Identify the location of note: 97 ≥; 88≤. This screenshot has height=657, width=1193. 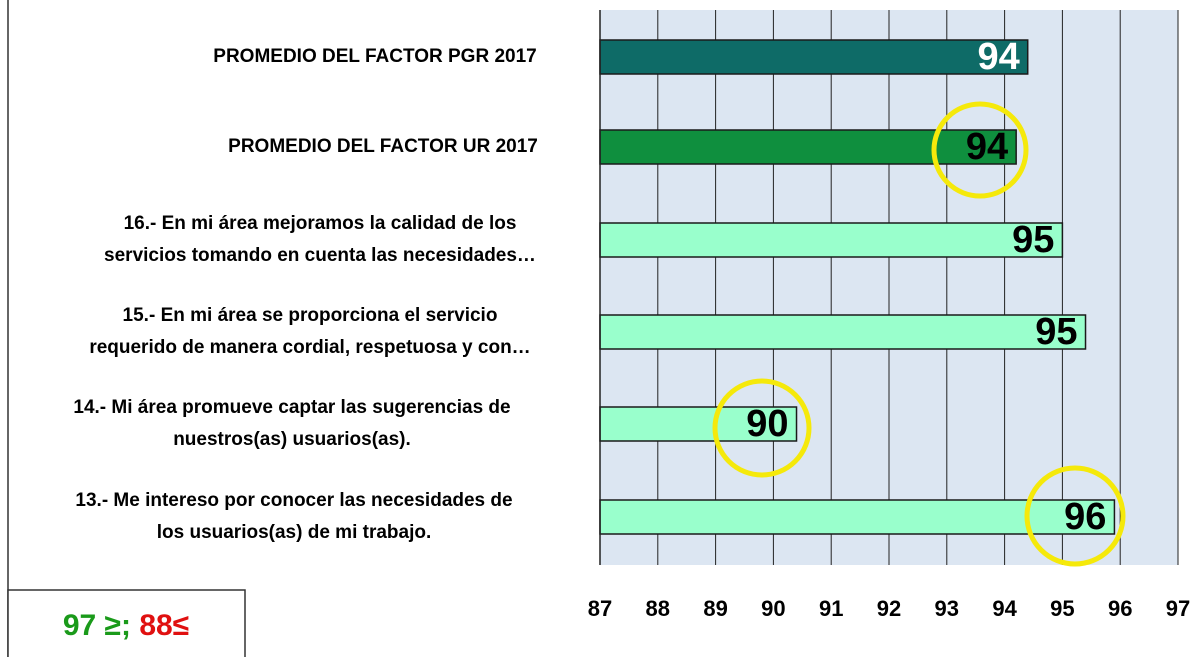
(126, 625).